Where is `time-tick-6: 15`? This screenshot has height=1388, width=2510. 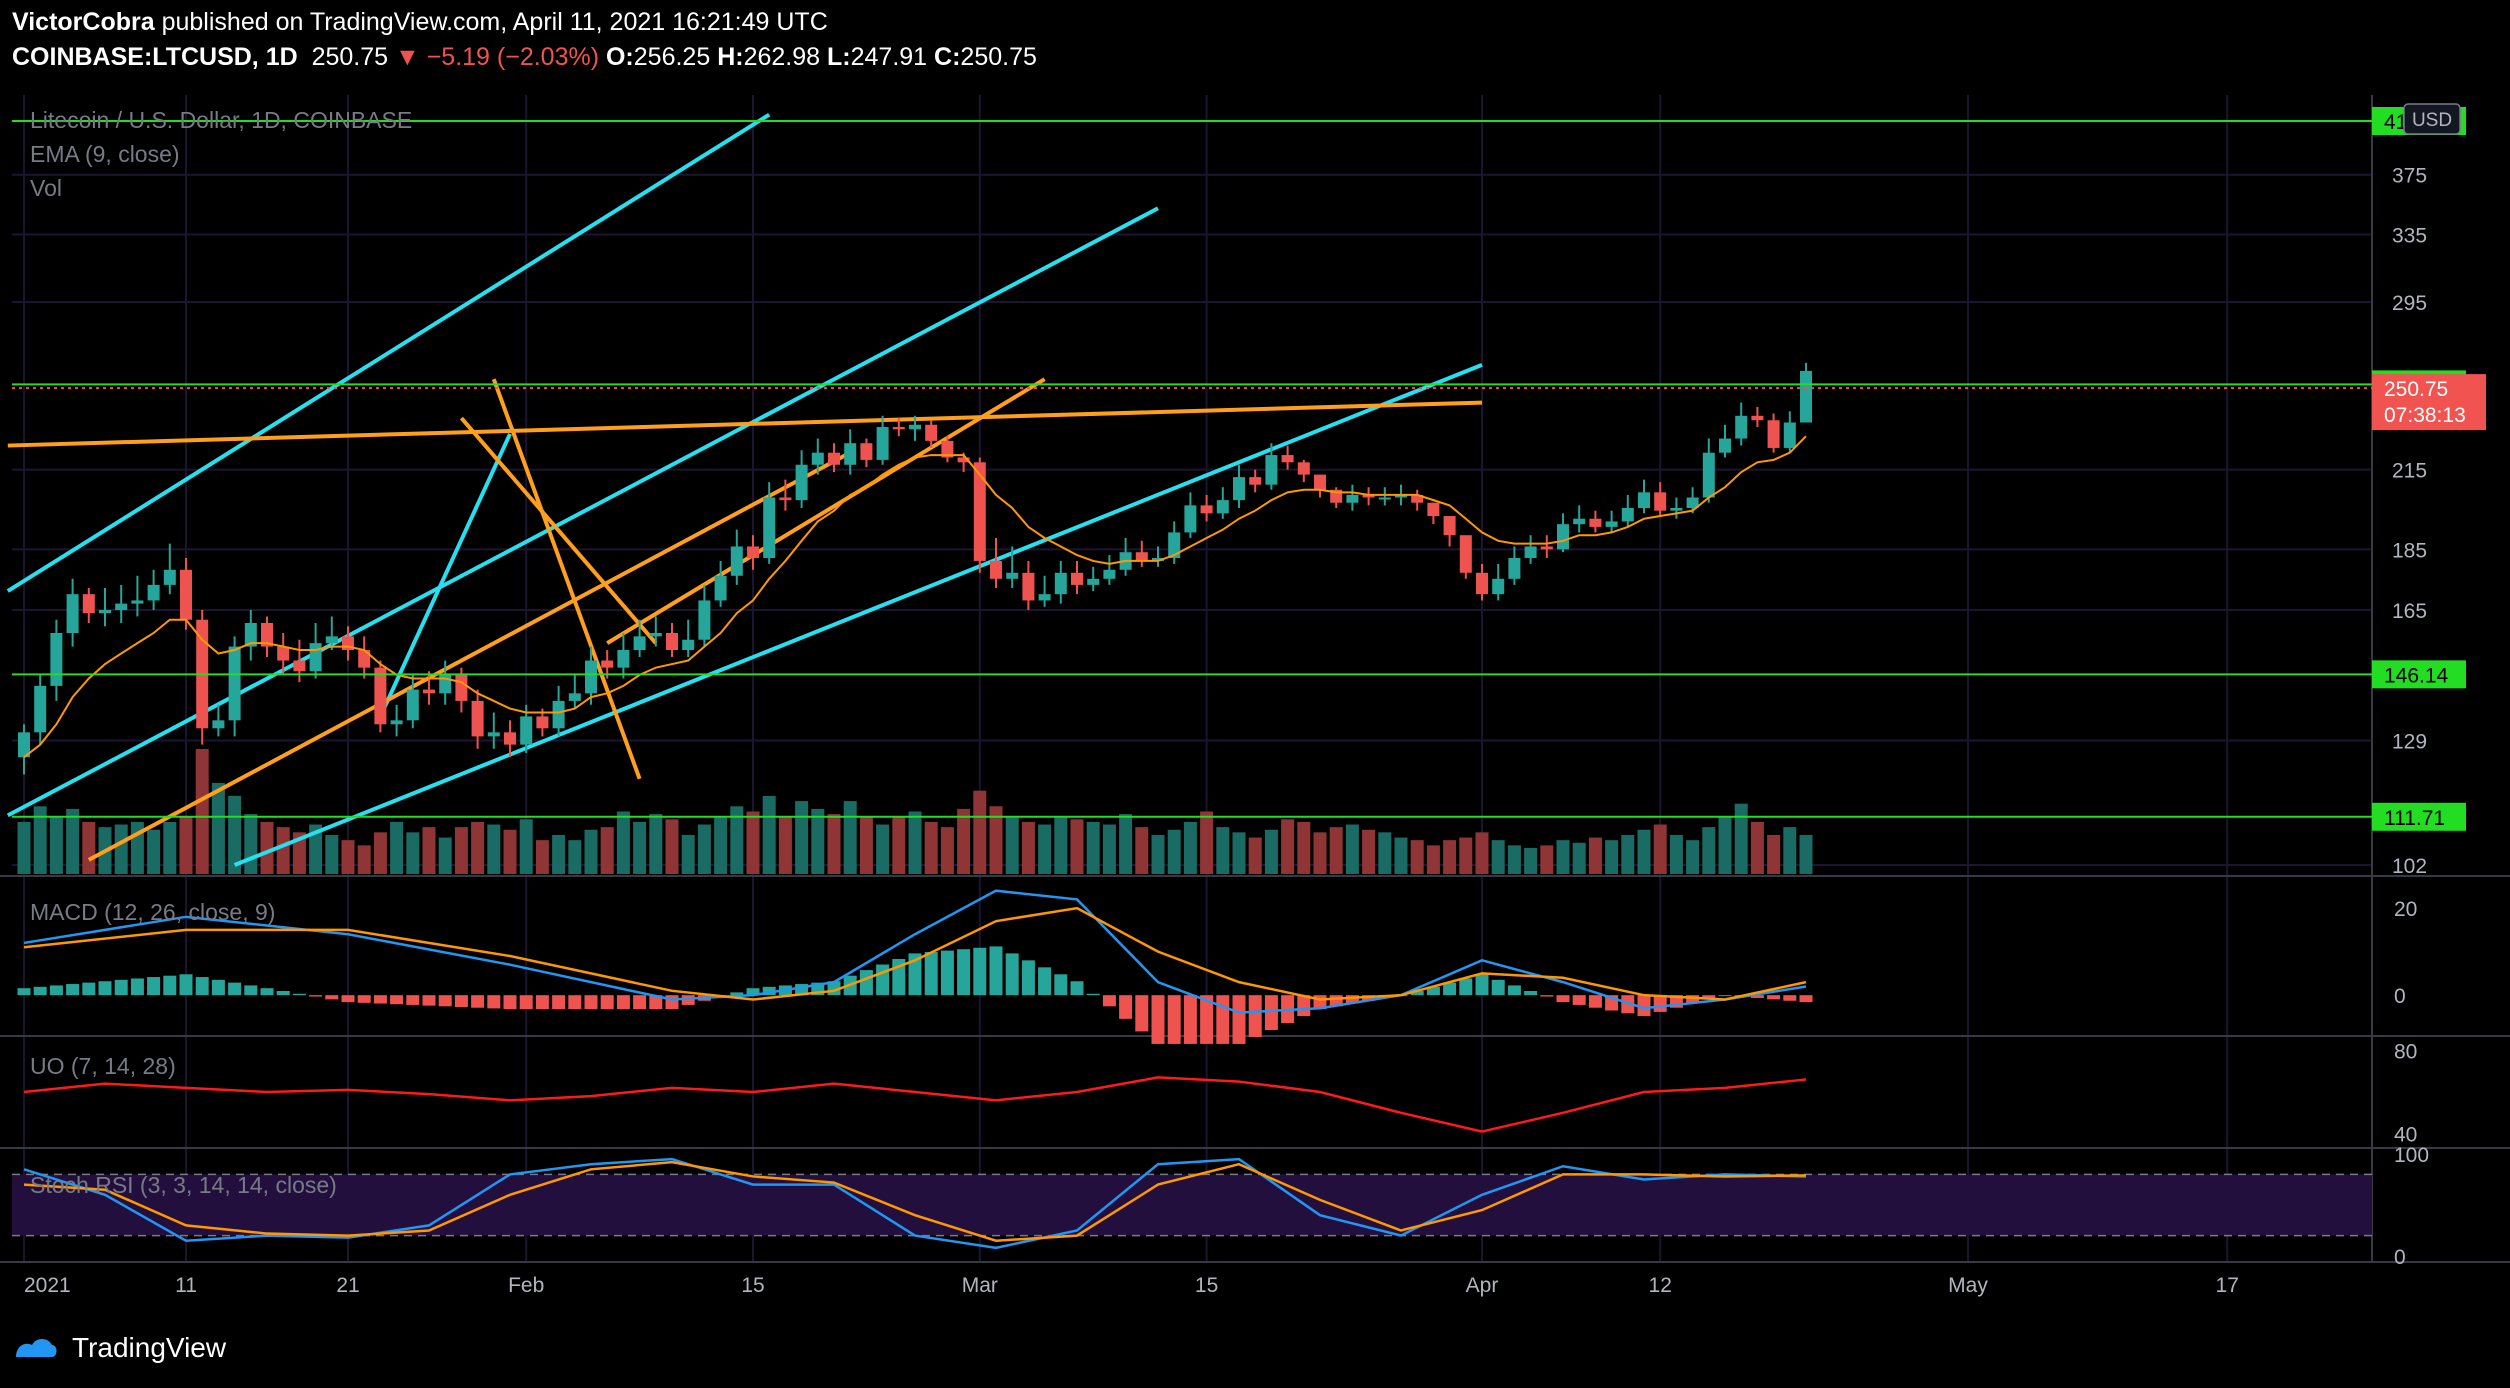 time-tick-6: 15 is located at coordinates (1206, 1285).